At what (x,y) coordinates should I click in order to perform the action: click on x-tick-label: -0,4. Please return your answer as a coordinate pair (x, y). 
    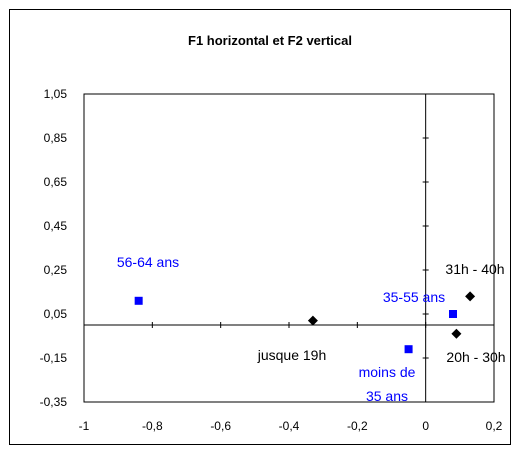
    Looking at the image, I should click on (289, 426).